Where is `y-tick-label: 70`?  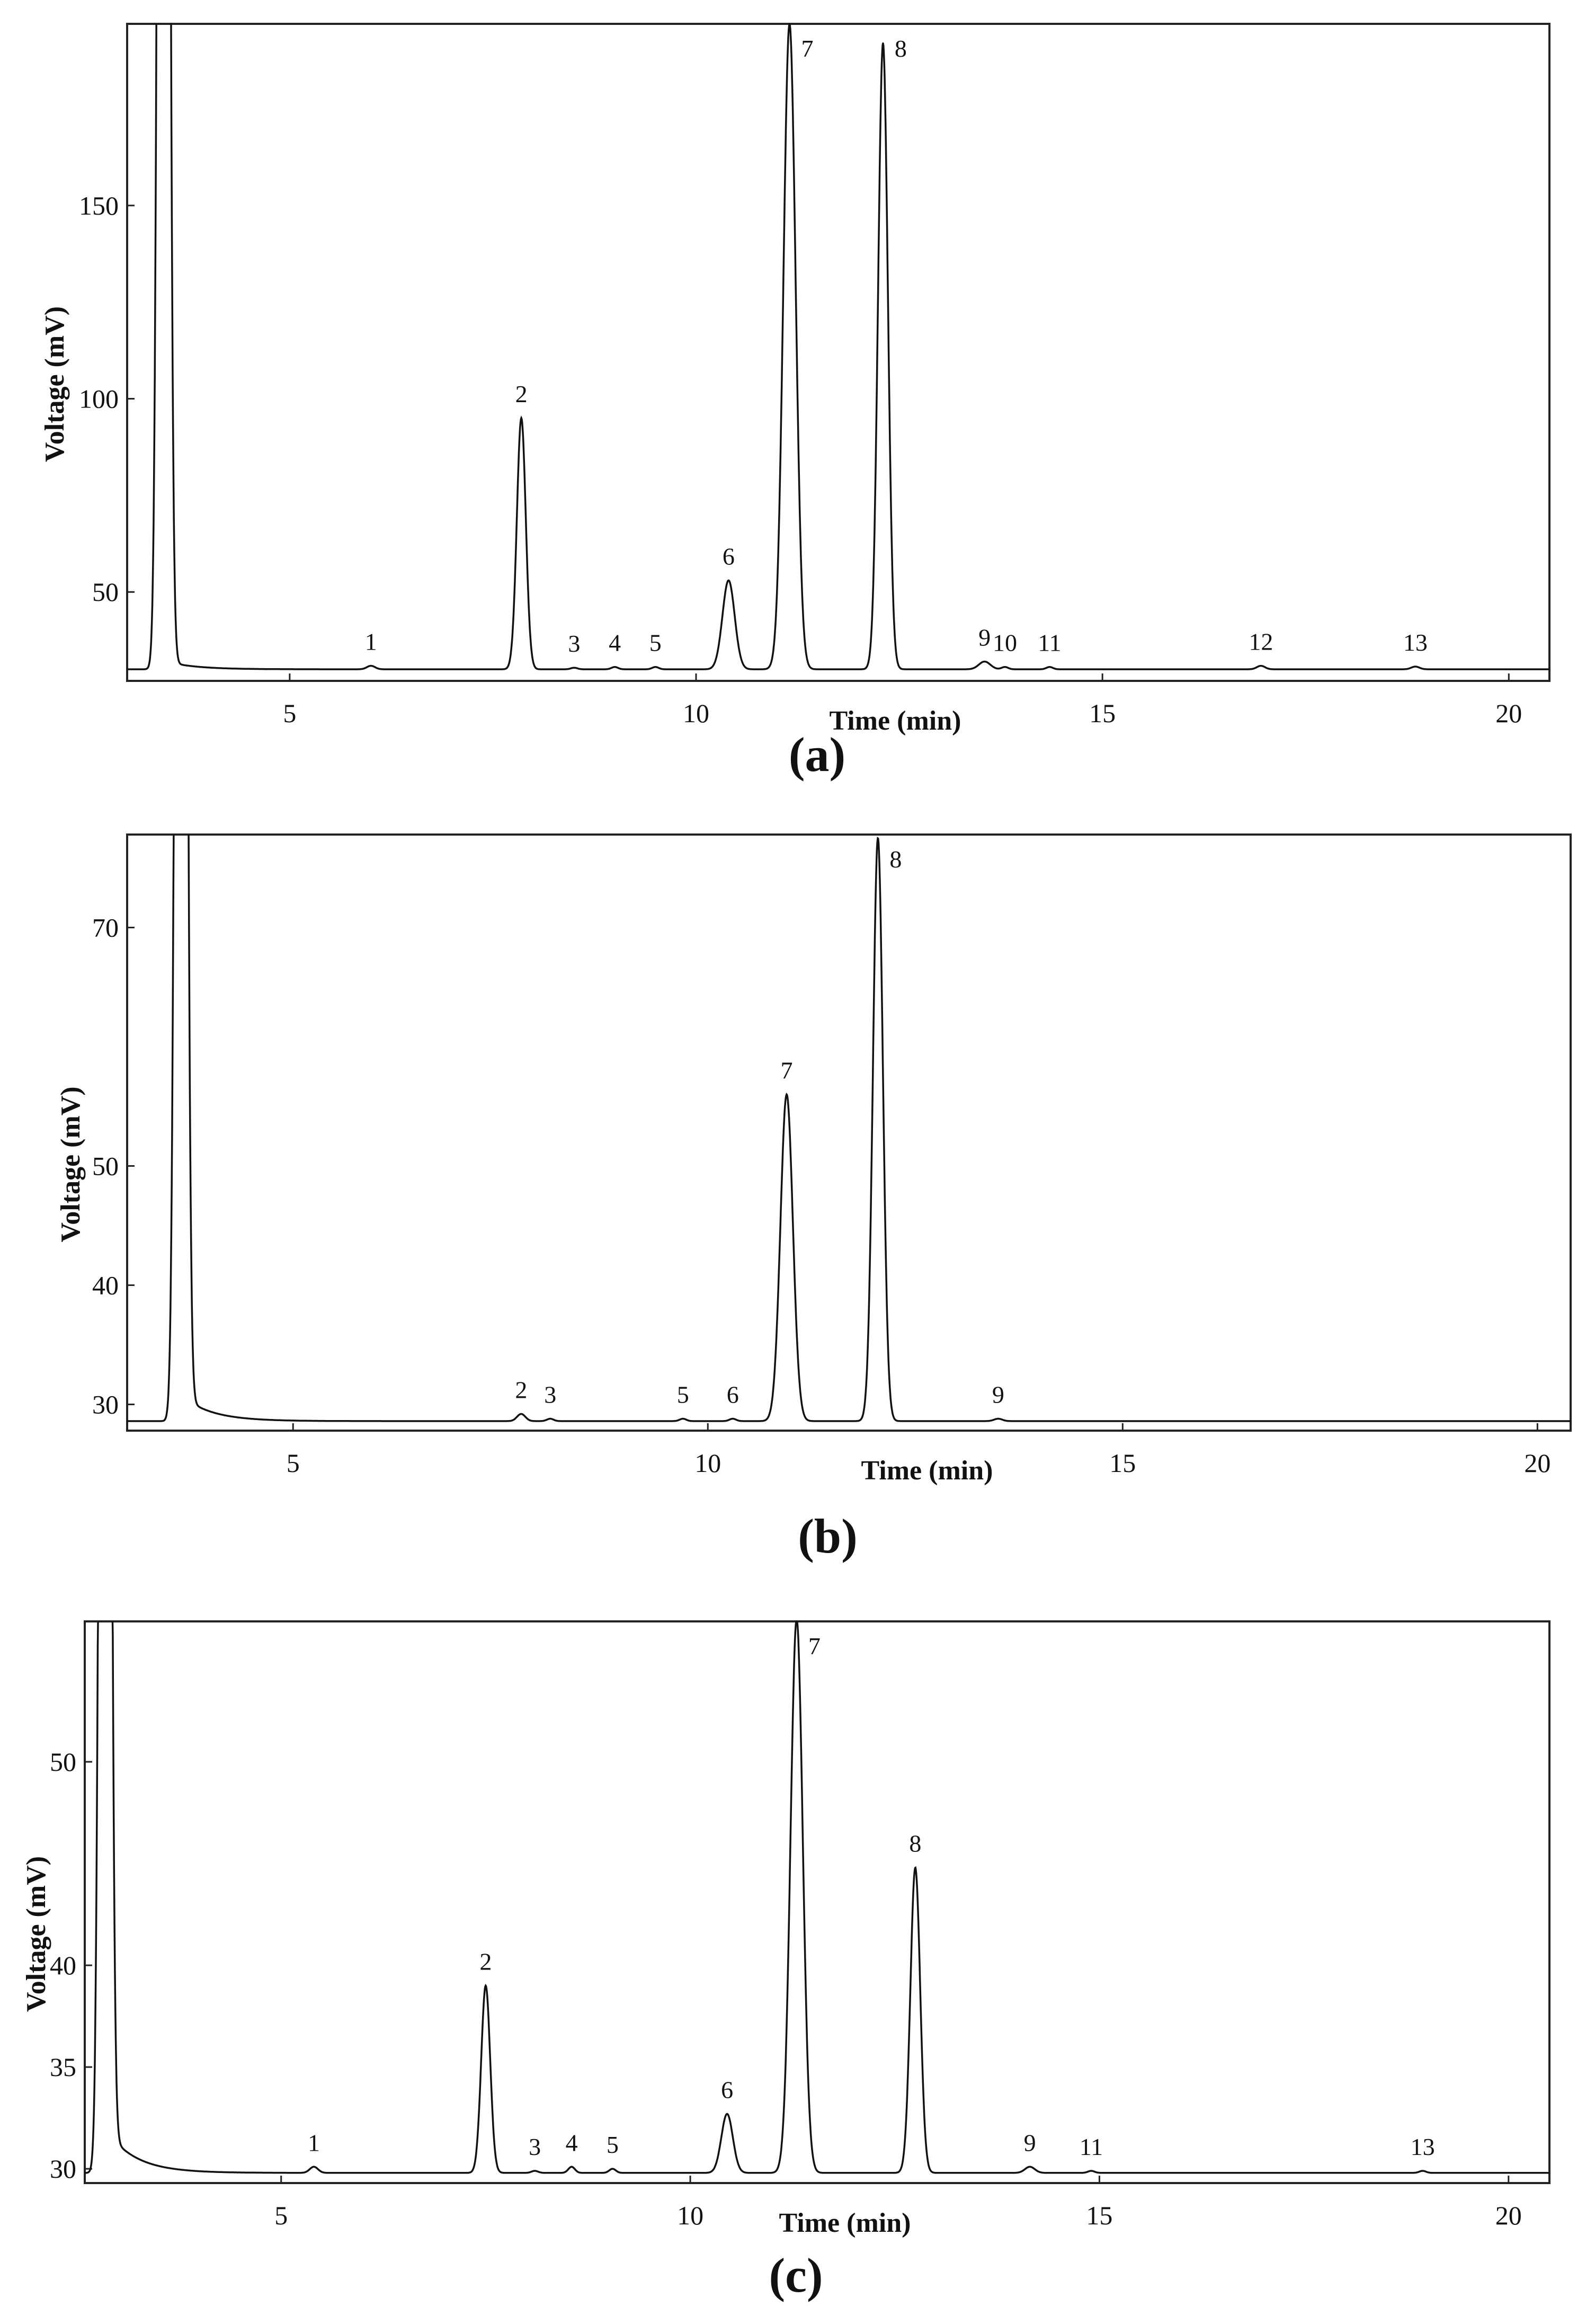
y-tick-label: 70 is located at coordinates (105, 928).